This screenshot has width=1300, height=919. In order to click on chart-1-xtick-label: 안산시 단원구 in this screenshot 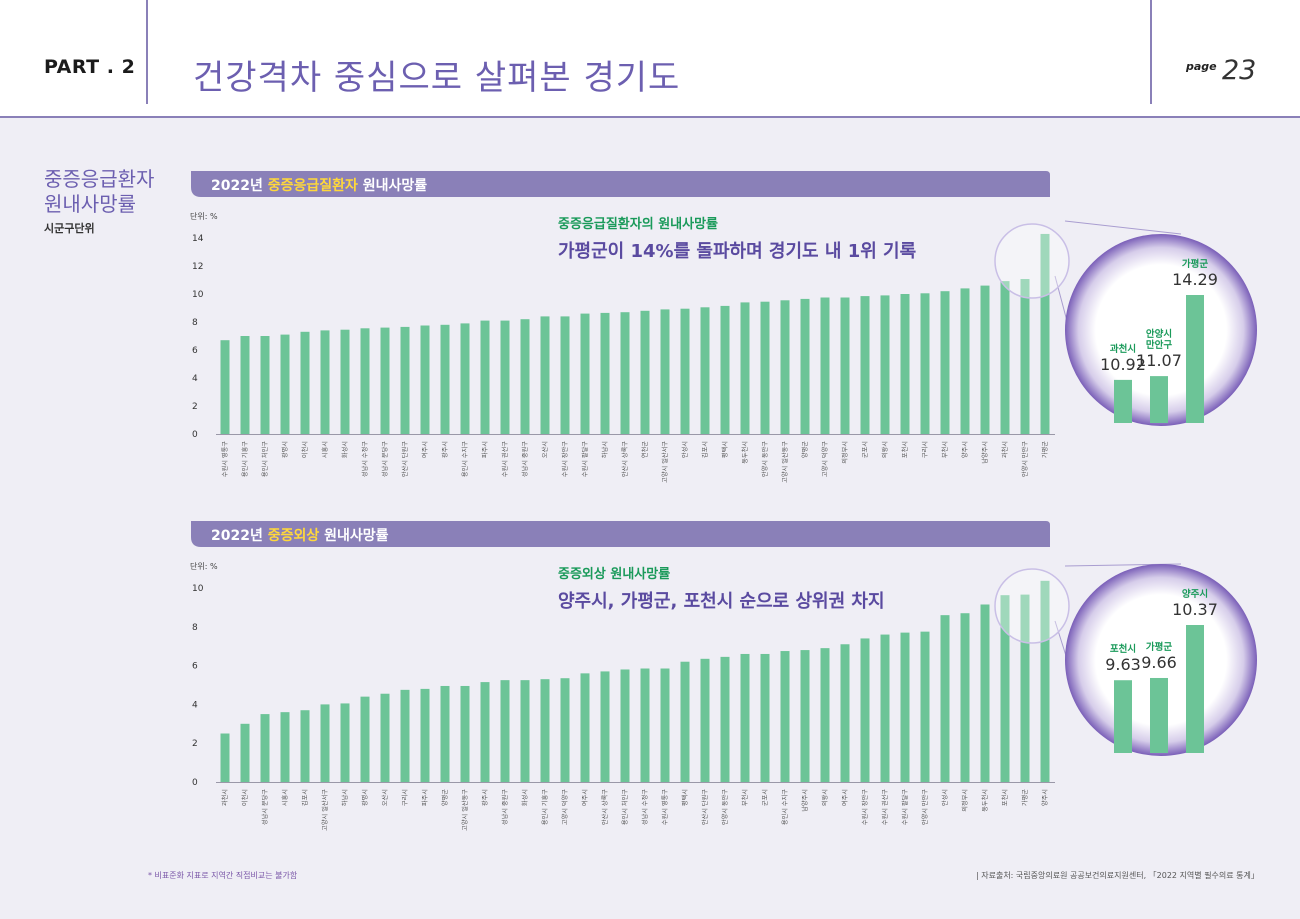, I will do `click(405, 459)`.